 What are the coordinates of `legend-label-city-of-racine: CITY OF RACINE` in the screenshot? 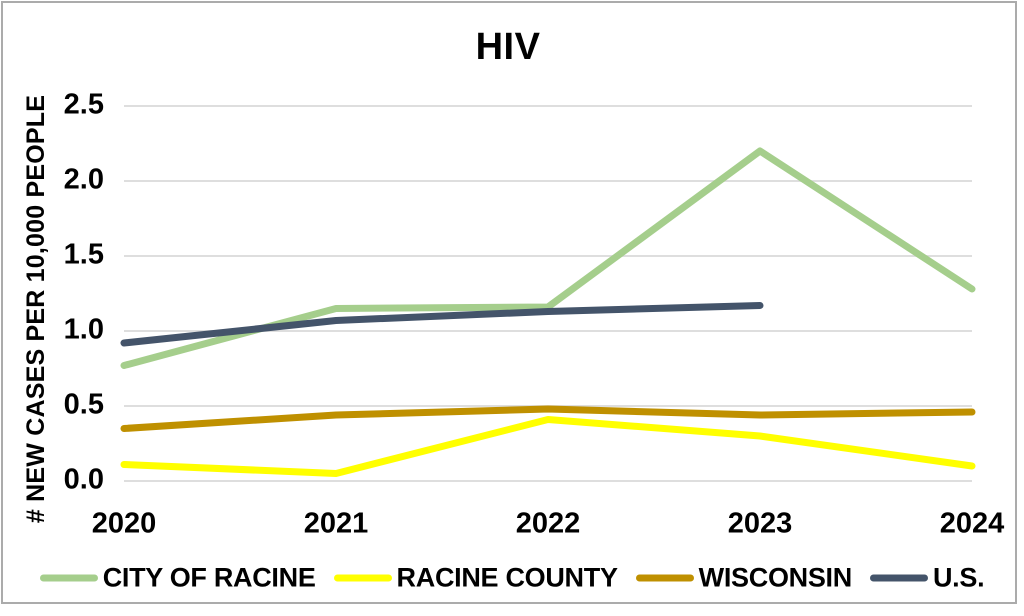 It's located at (209, 577).